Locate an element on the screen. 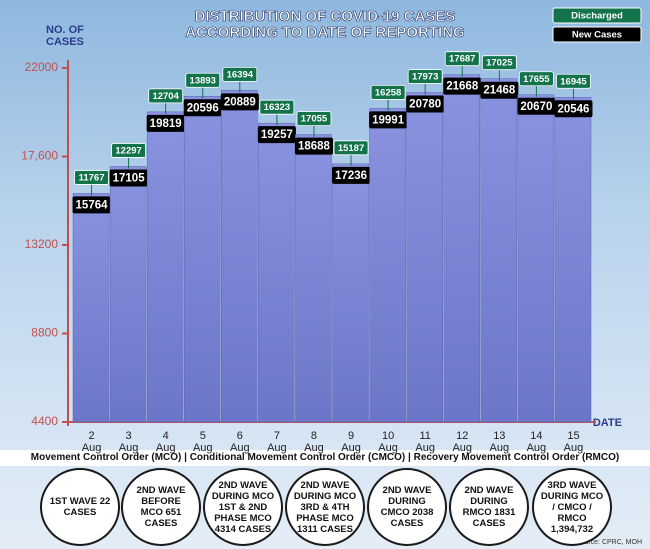 Image resolution: width=650 pixels, height=549 pixels. source: Source: CPRC, MOH is located at coordinates (608, 542).